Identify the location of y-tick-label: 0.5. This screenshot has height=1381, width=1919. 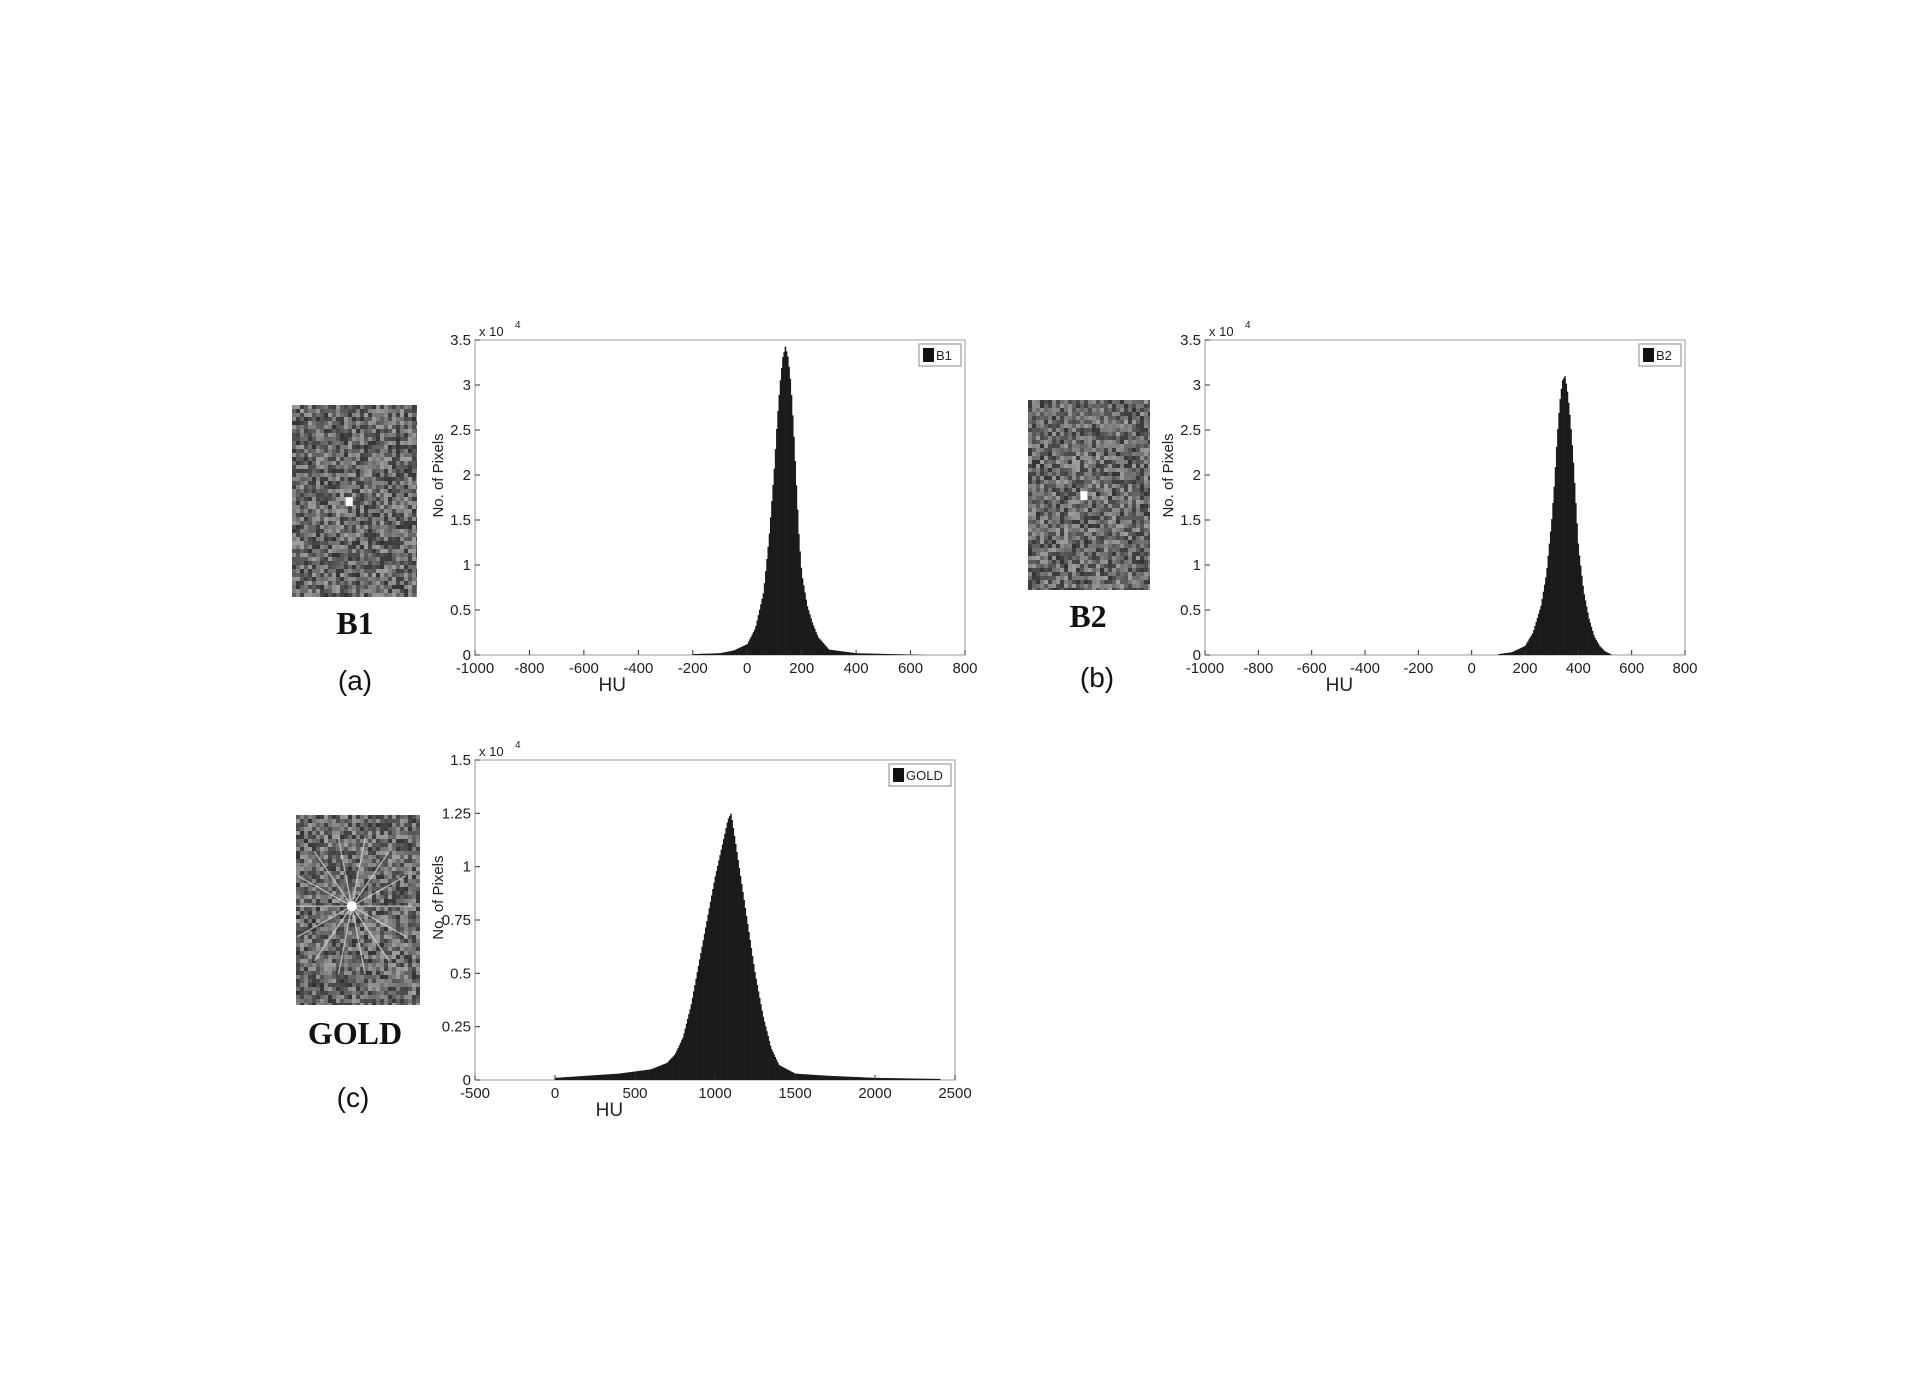
(1190, 610).